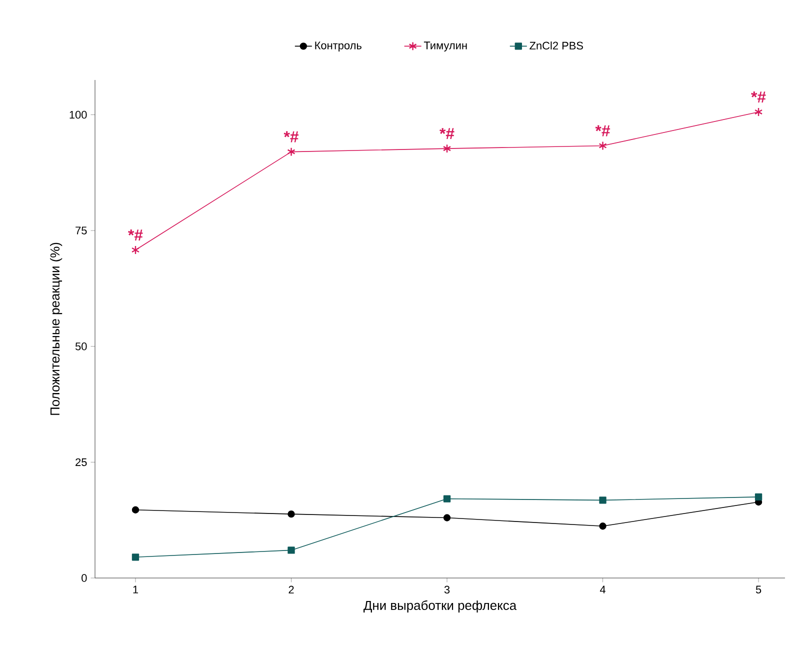  I want to click on x-tick-label: 5, so click(759, 590).